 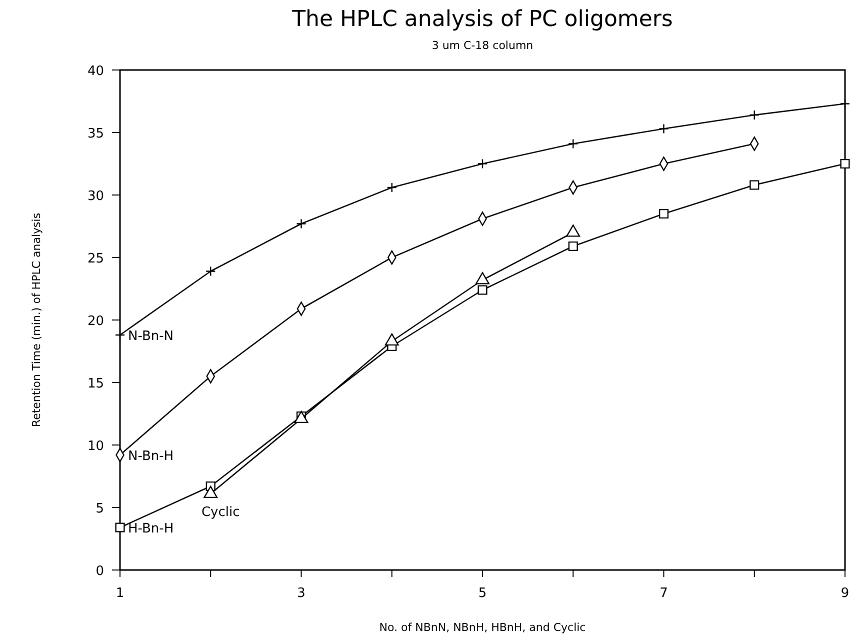 What do you see at coordinates (120, 593) in the screenshot?
I see `x-tick-label: 1` at bounding box center [120, 593].